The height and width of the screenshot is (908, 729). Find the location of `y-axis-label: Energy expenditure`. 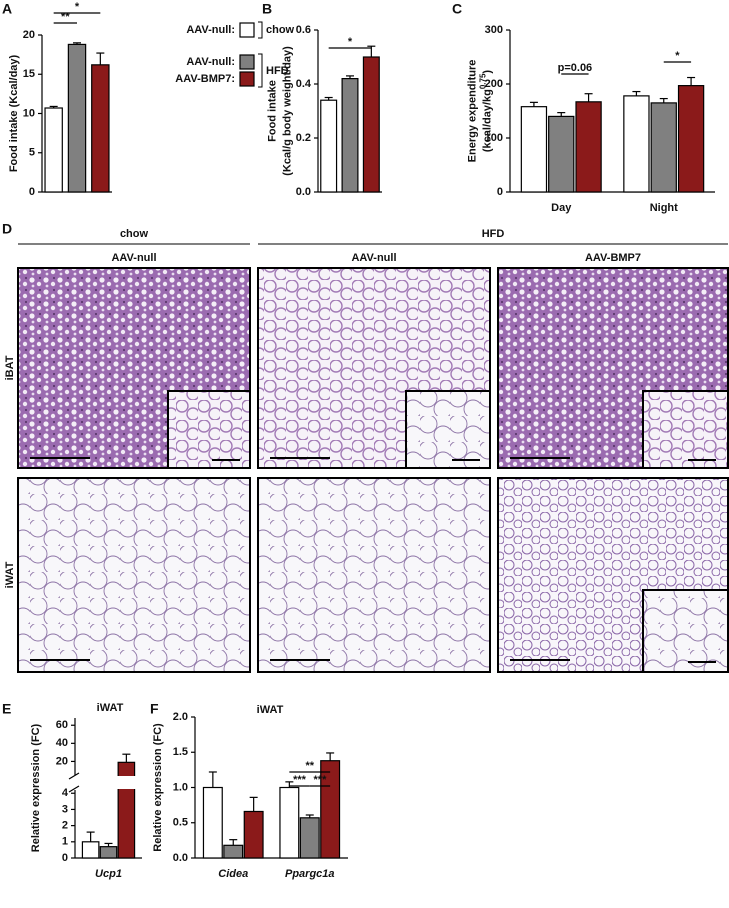

y-axis-label: Energy expenditure is located at coordinates (472, 111).